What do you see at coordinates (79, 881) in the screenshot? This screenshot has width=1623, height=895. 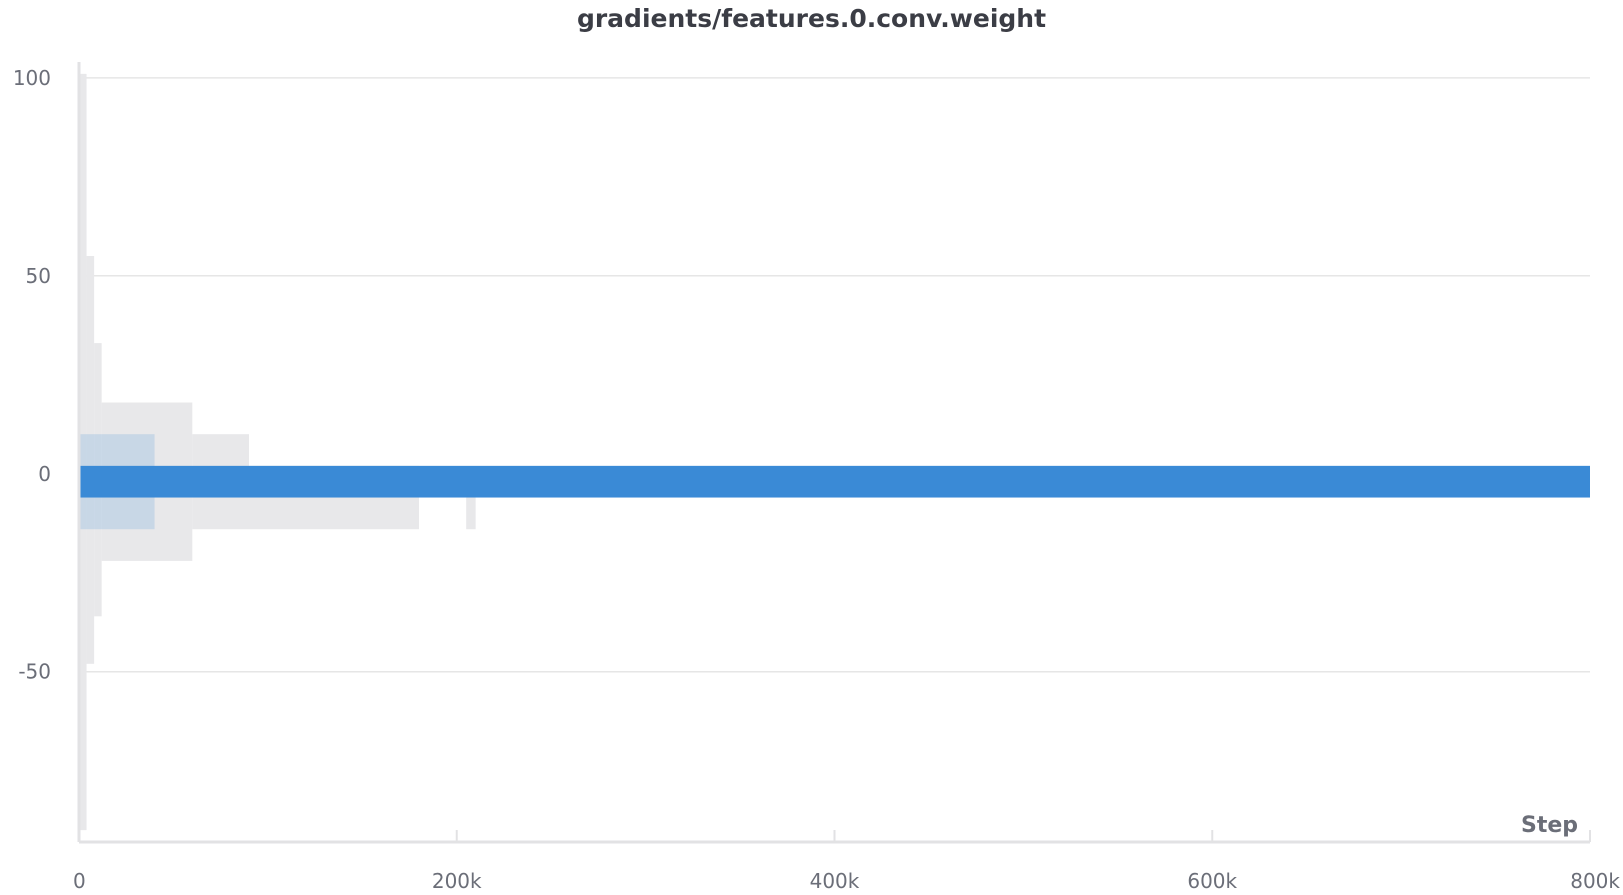 I see `x-tick-label: 0` at bounding box center [79, 881].